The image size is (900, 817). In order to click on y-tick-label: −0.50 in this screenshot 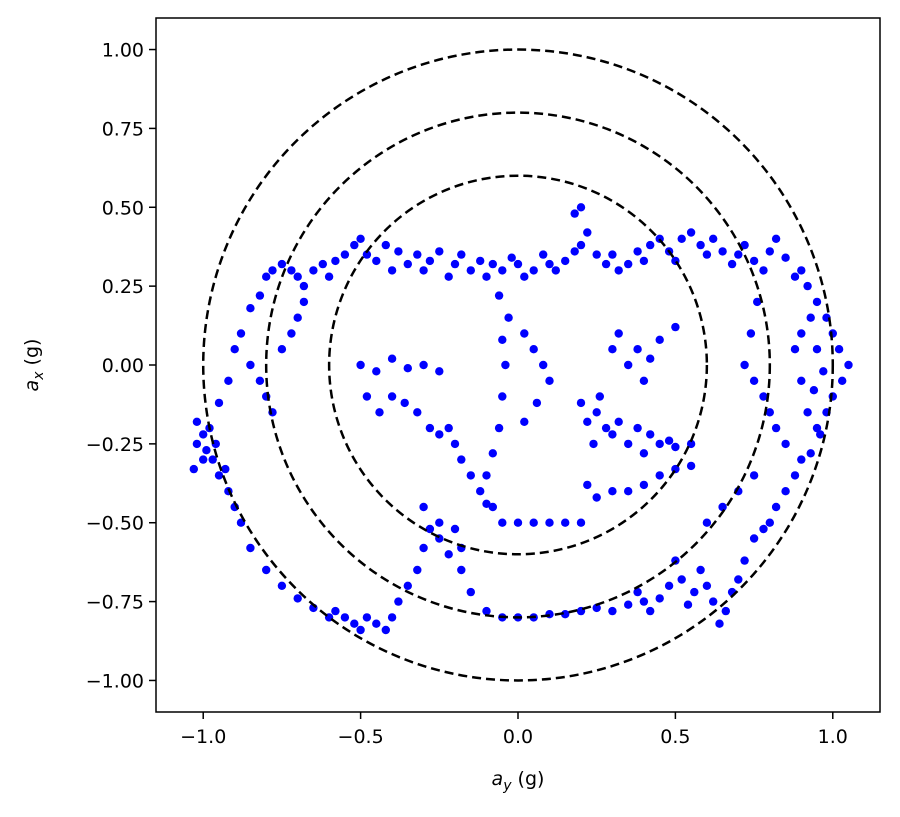, I will do `click(115, 524)`.